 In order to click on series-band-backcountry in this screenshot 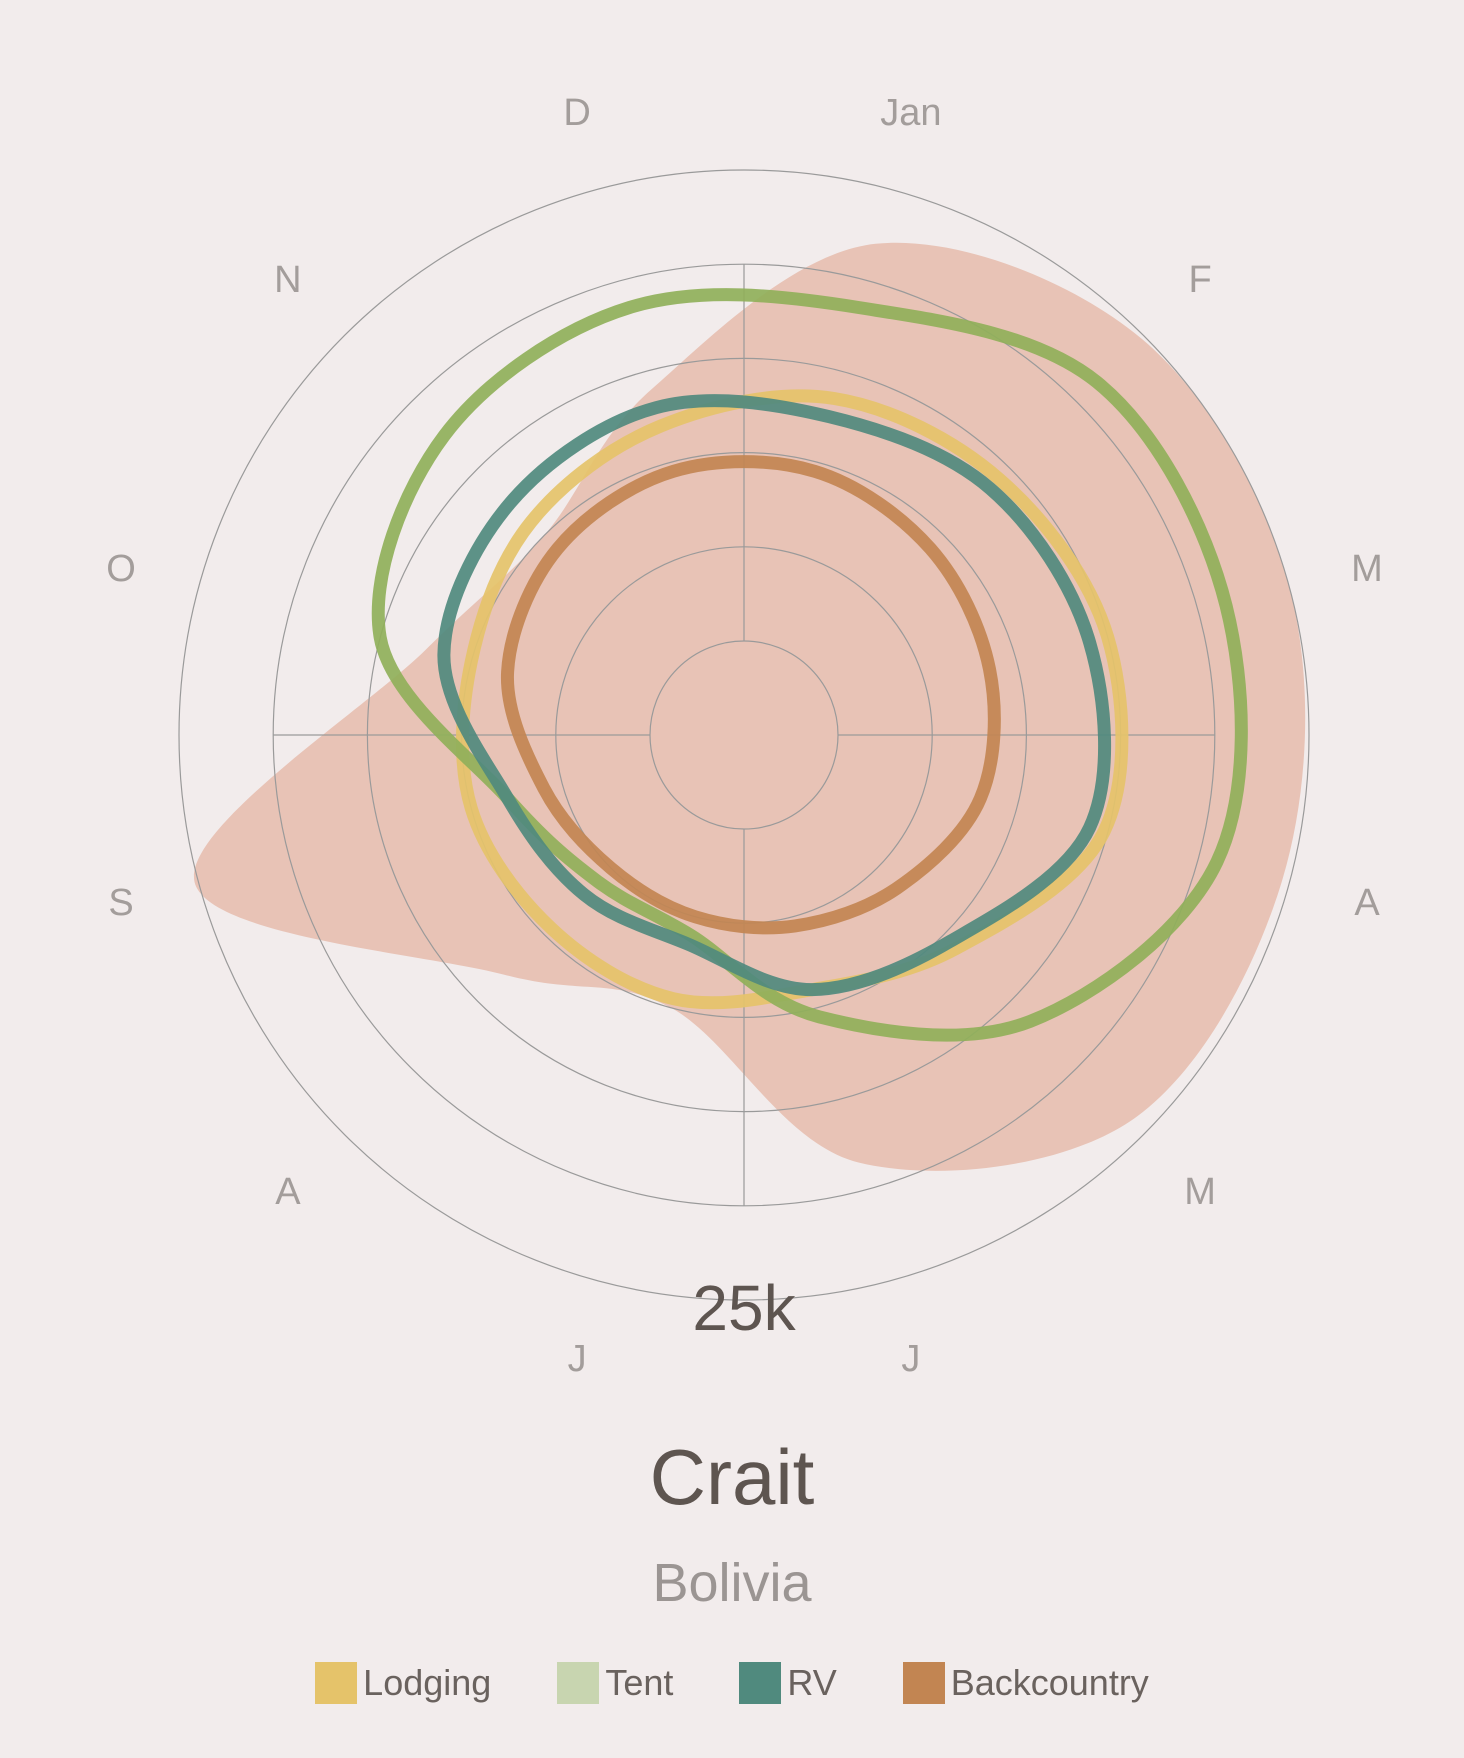, I will do `click(751, 695)`.